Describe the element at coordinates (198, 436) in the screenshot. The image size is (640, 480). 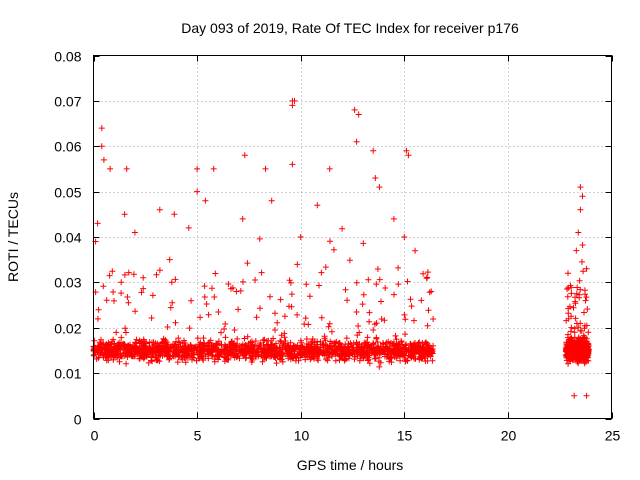
I see `x-tick-label: 5` at that location.